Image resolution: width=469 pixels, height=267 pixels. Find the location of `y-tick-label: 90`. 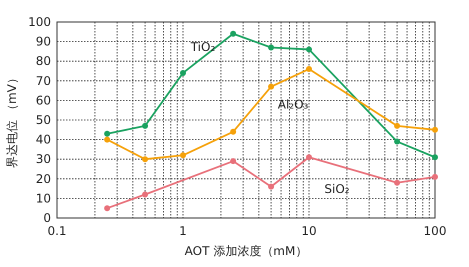

y-tick-label: 90 is located at coordinates (43, 41).